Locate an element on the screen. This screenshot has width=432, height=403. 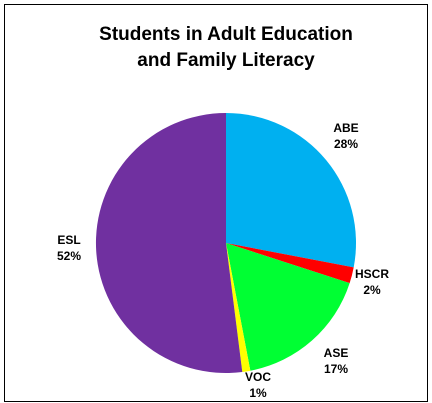
chart-title-line-1: Students in Adult Education is located at coordinates (226, 34).